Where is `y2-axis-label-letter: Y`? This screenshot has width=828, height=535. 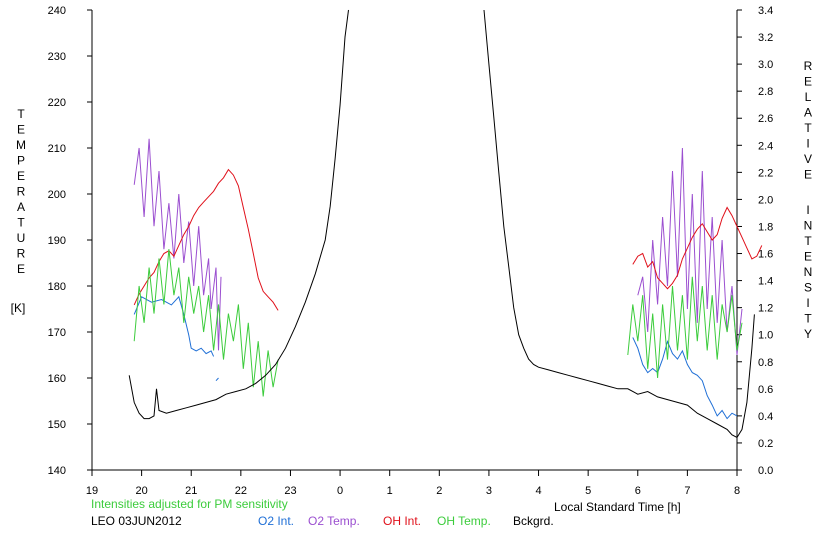
y2-axis-label-letter: Y is located at coordinates (808, 334).